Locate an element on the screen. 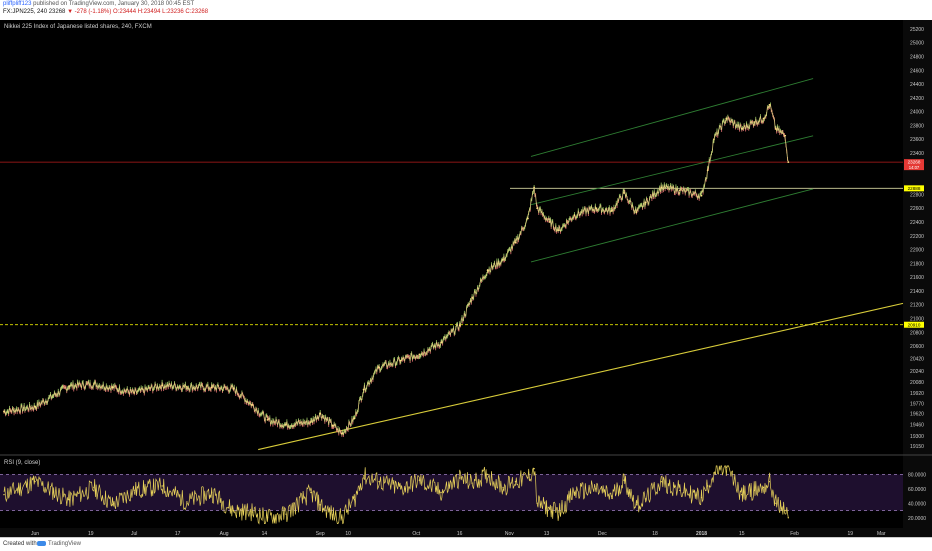 The image size is (932, 551). price-tick-label: 19920 is located at coordinates (917, 394).